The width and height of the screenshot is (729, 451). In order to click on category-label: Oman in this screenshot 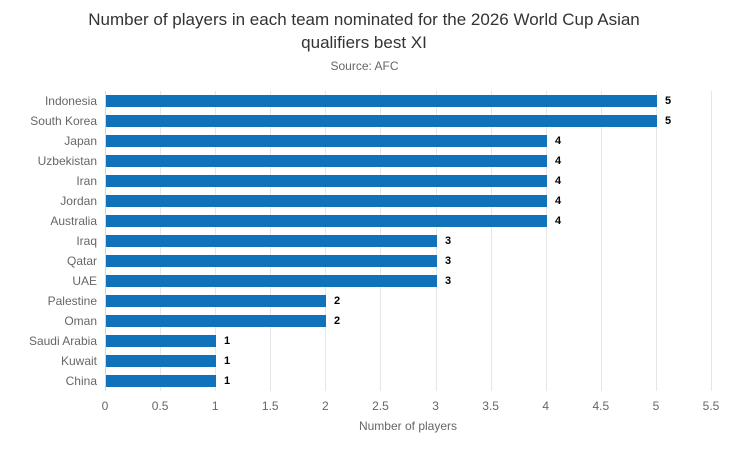, I will do `click(80, 321)`.